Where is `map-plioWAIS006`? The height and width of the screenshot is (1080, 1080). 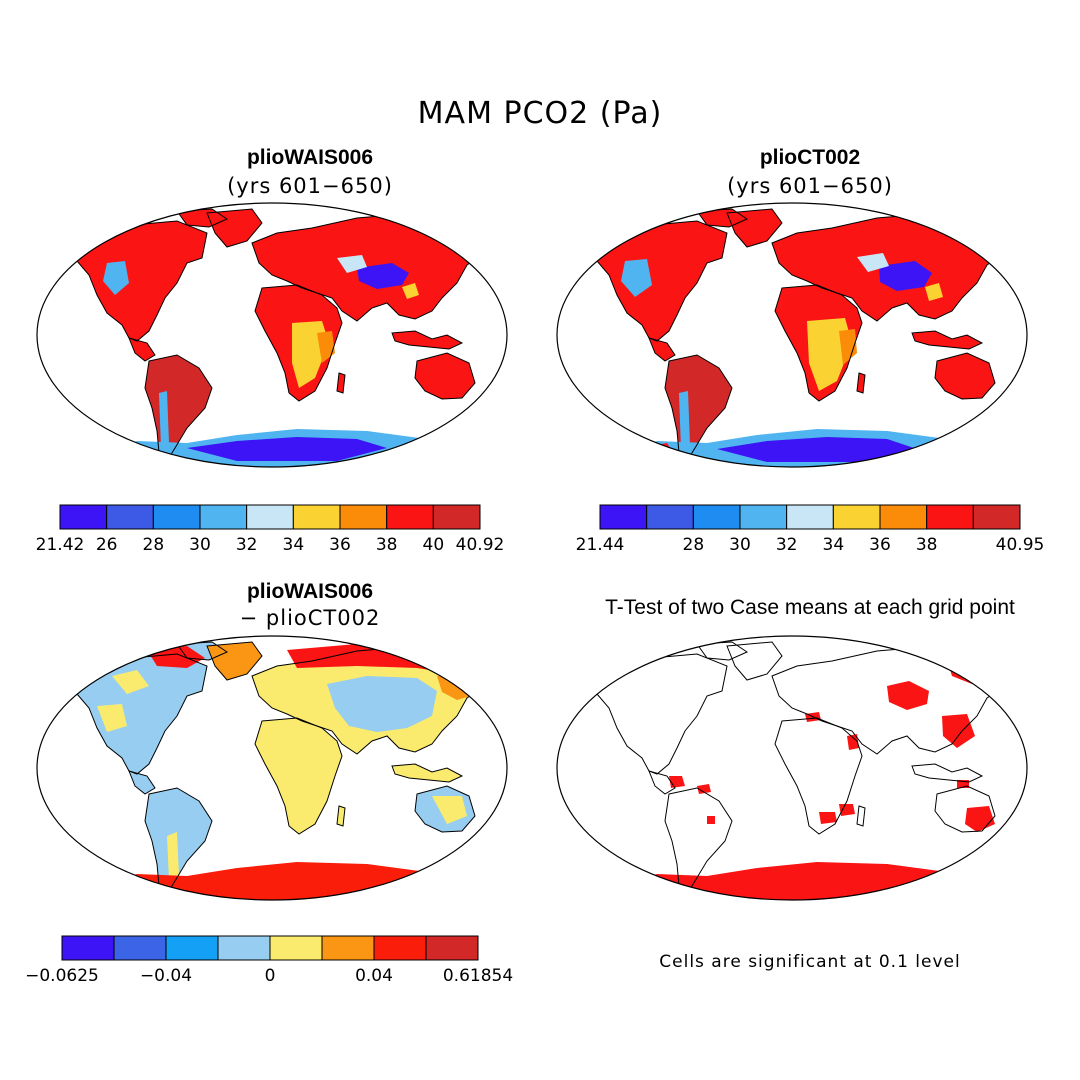
map-plioWAIS006 is located at coordinates (272, 335).